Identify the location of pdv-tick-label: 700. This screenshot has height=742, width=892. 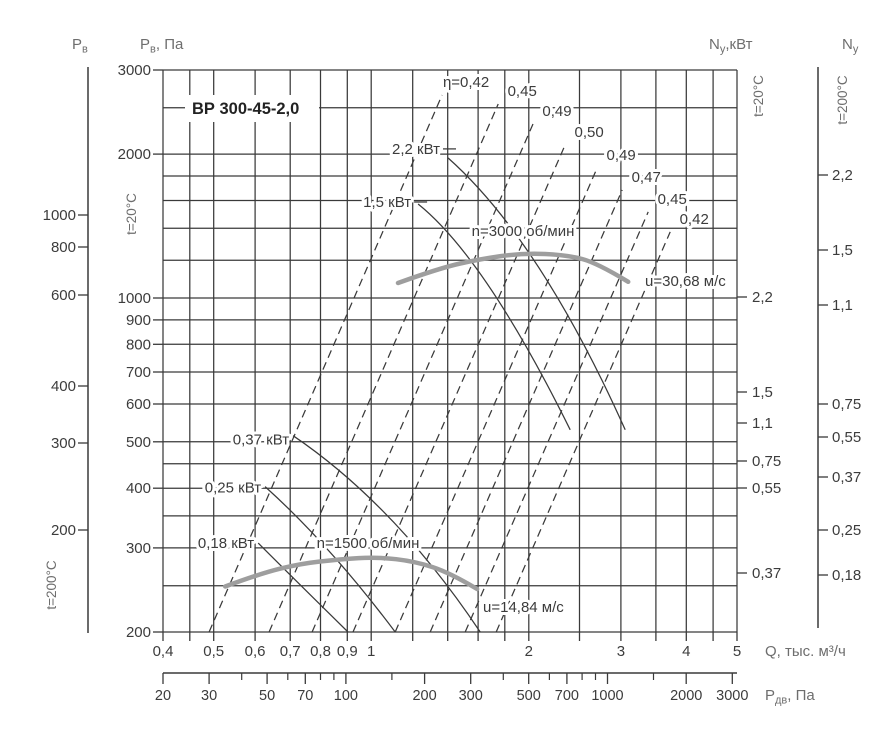
(567, 696).